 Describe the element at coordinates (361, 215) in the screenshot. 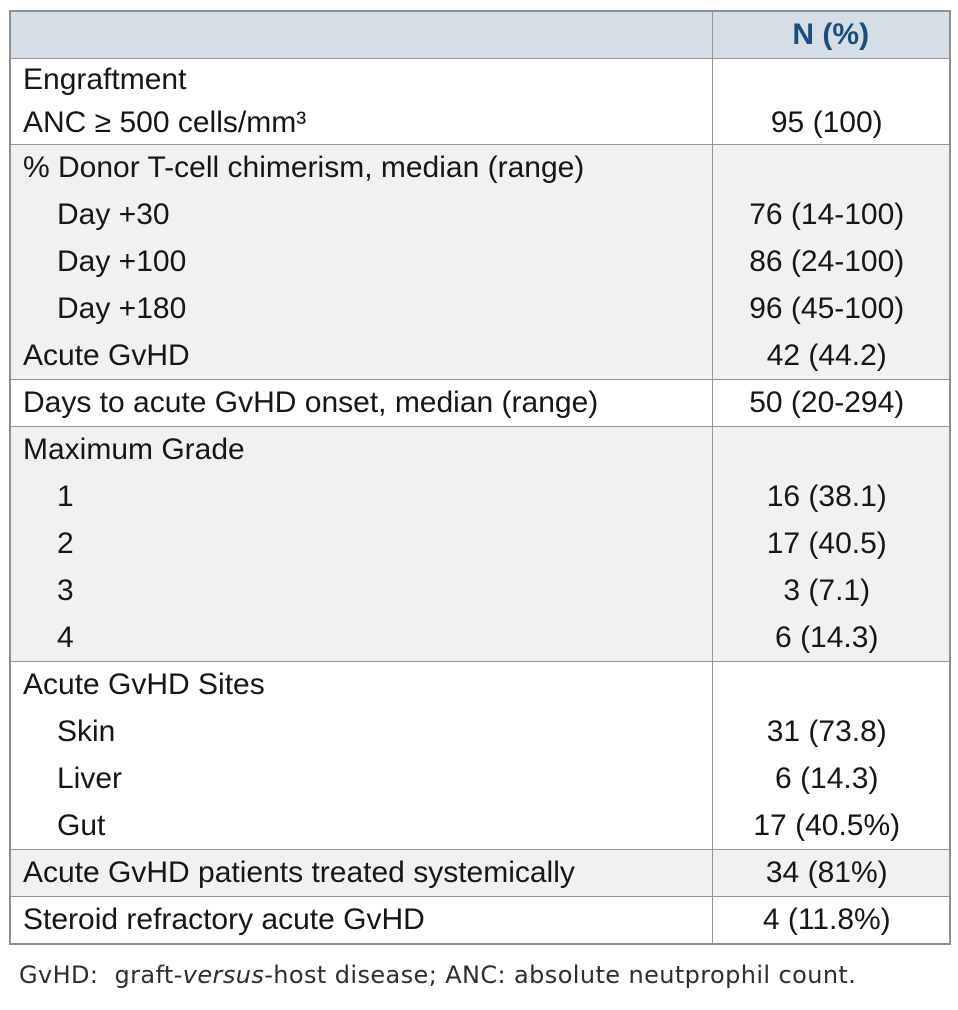

I see `row-label: Day +30` at that location.